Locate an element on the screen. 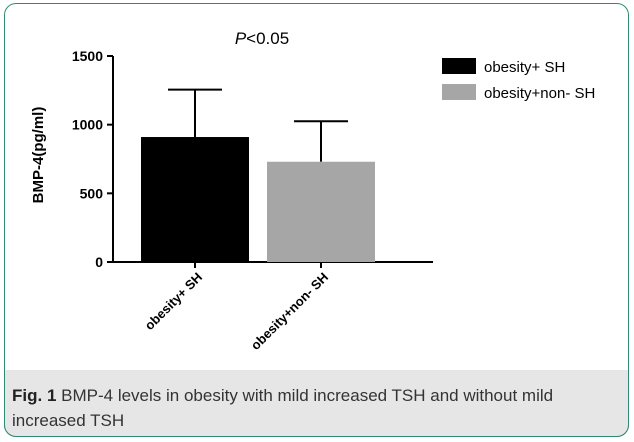  figure-label: Fig. 1 is located at coordinates (34, 395).